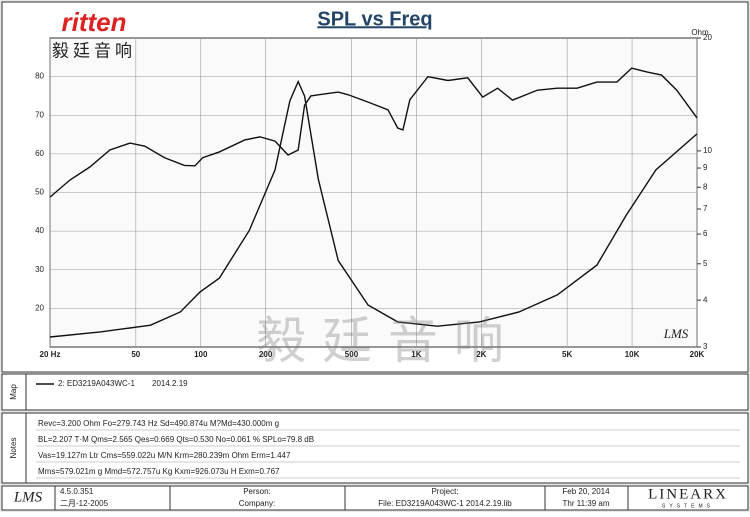 This screenshot has height=517, width=750. What do you see at coordinates (444, 491) in the screenshot?
I see `footer-project: Project:` at bounding box center [444, 491].